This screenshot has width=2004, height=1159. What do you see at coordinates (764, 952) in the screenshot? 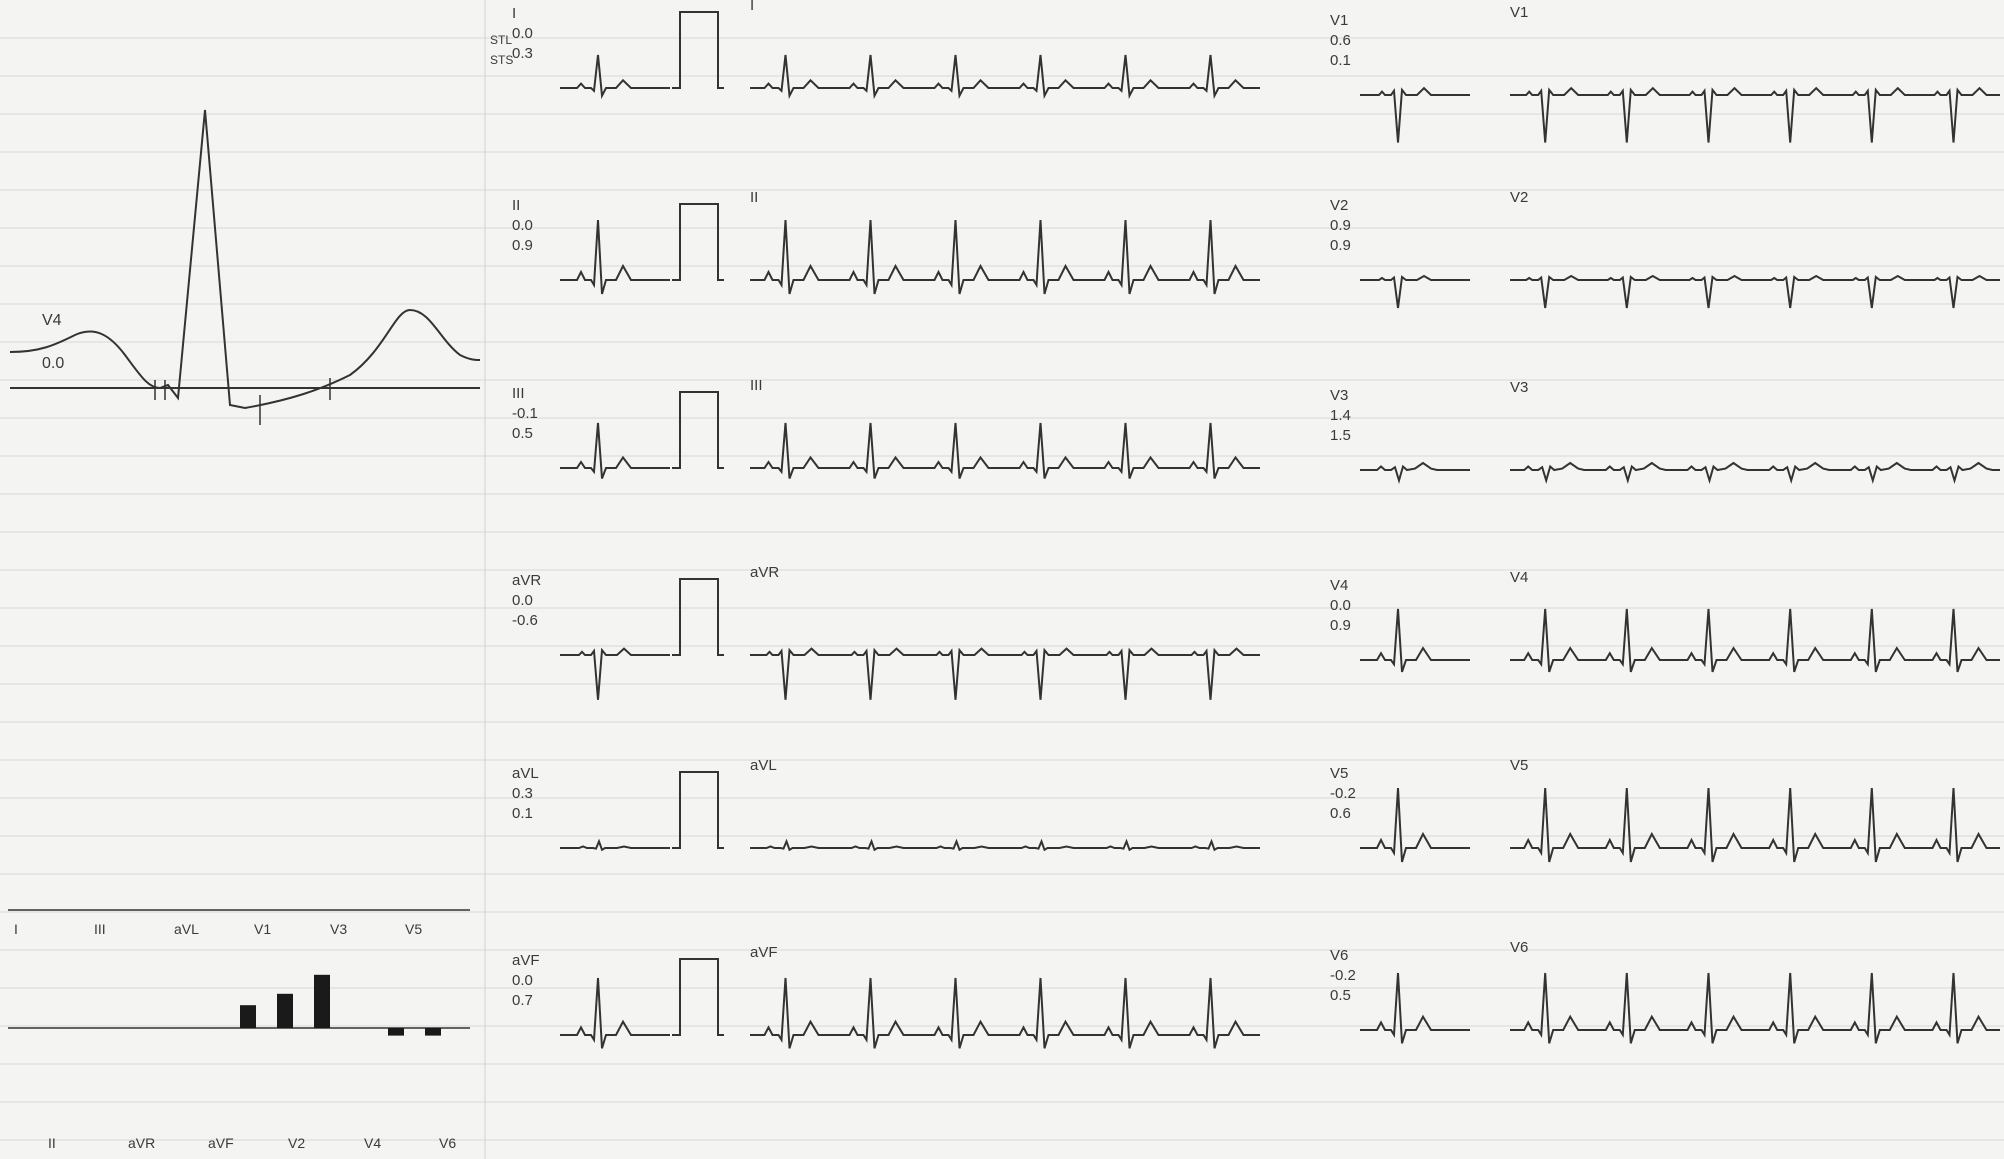
I see `strip-lead-label: aVF` at bounding box center [764, 952].